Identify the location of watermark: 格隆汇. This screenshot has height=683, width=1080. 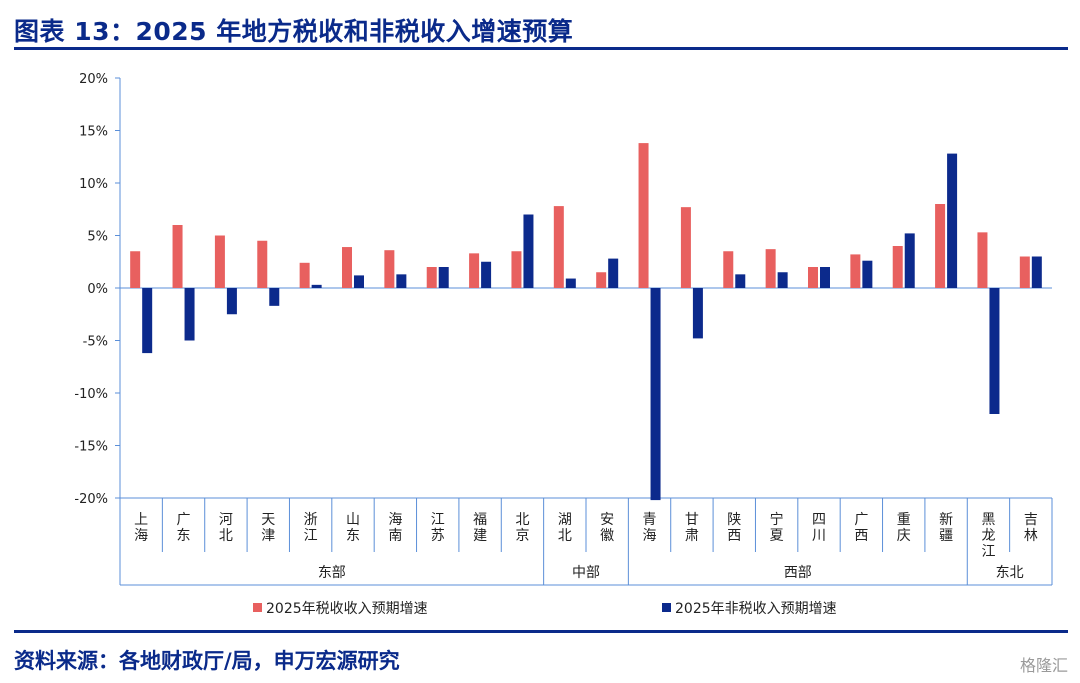
(1043, 665).